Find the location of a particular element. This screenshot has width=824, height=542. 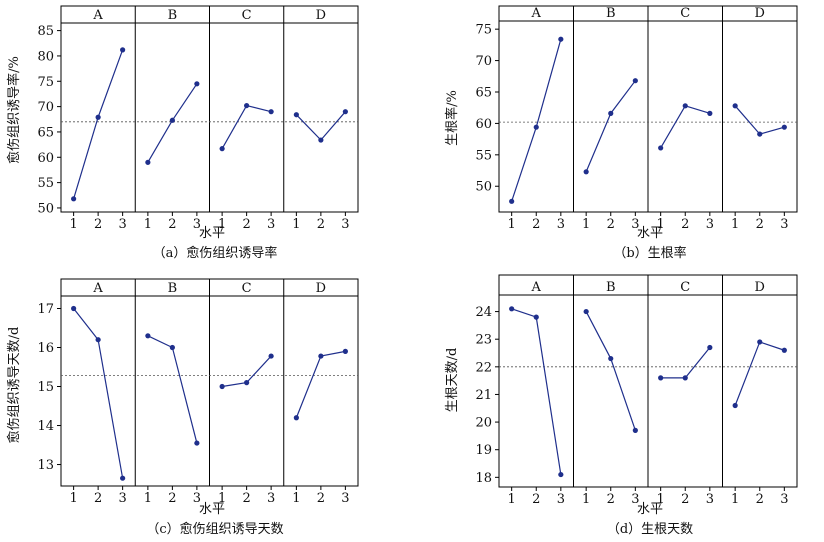

y-tick-label: 23 is located at coordinates (483, 340).